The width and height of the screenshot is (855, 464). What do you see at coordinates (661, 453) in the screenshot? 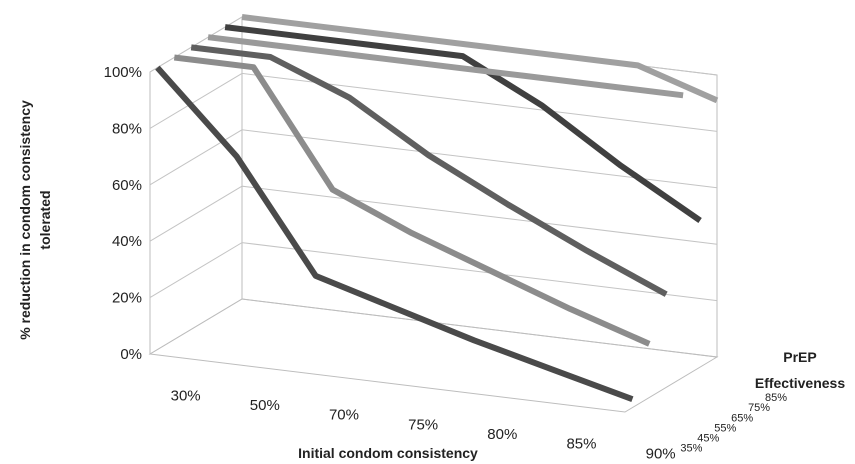
I see `x-tick-label: 90%` at bounding box center [661, 453].